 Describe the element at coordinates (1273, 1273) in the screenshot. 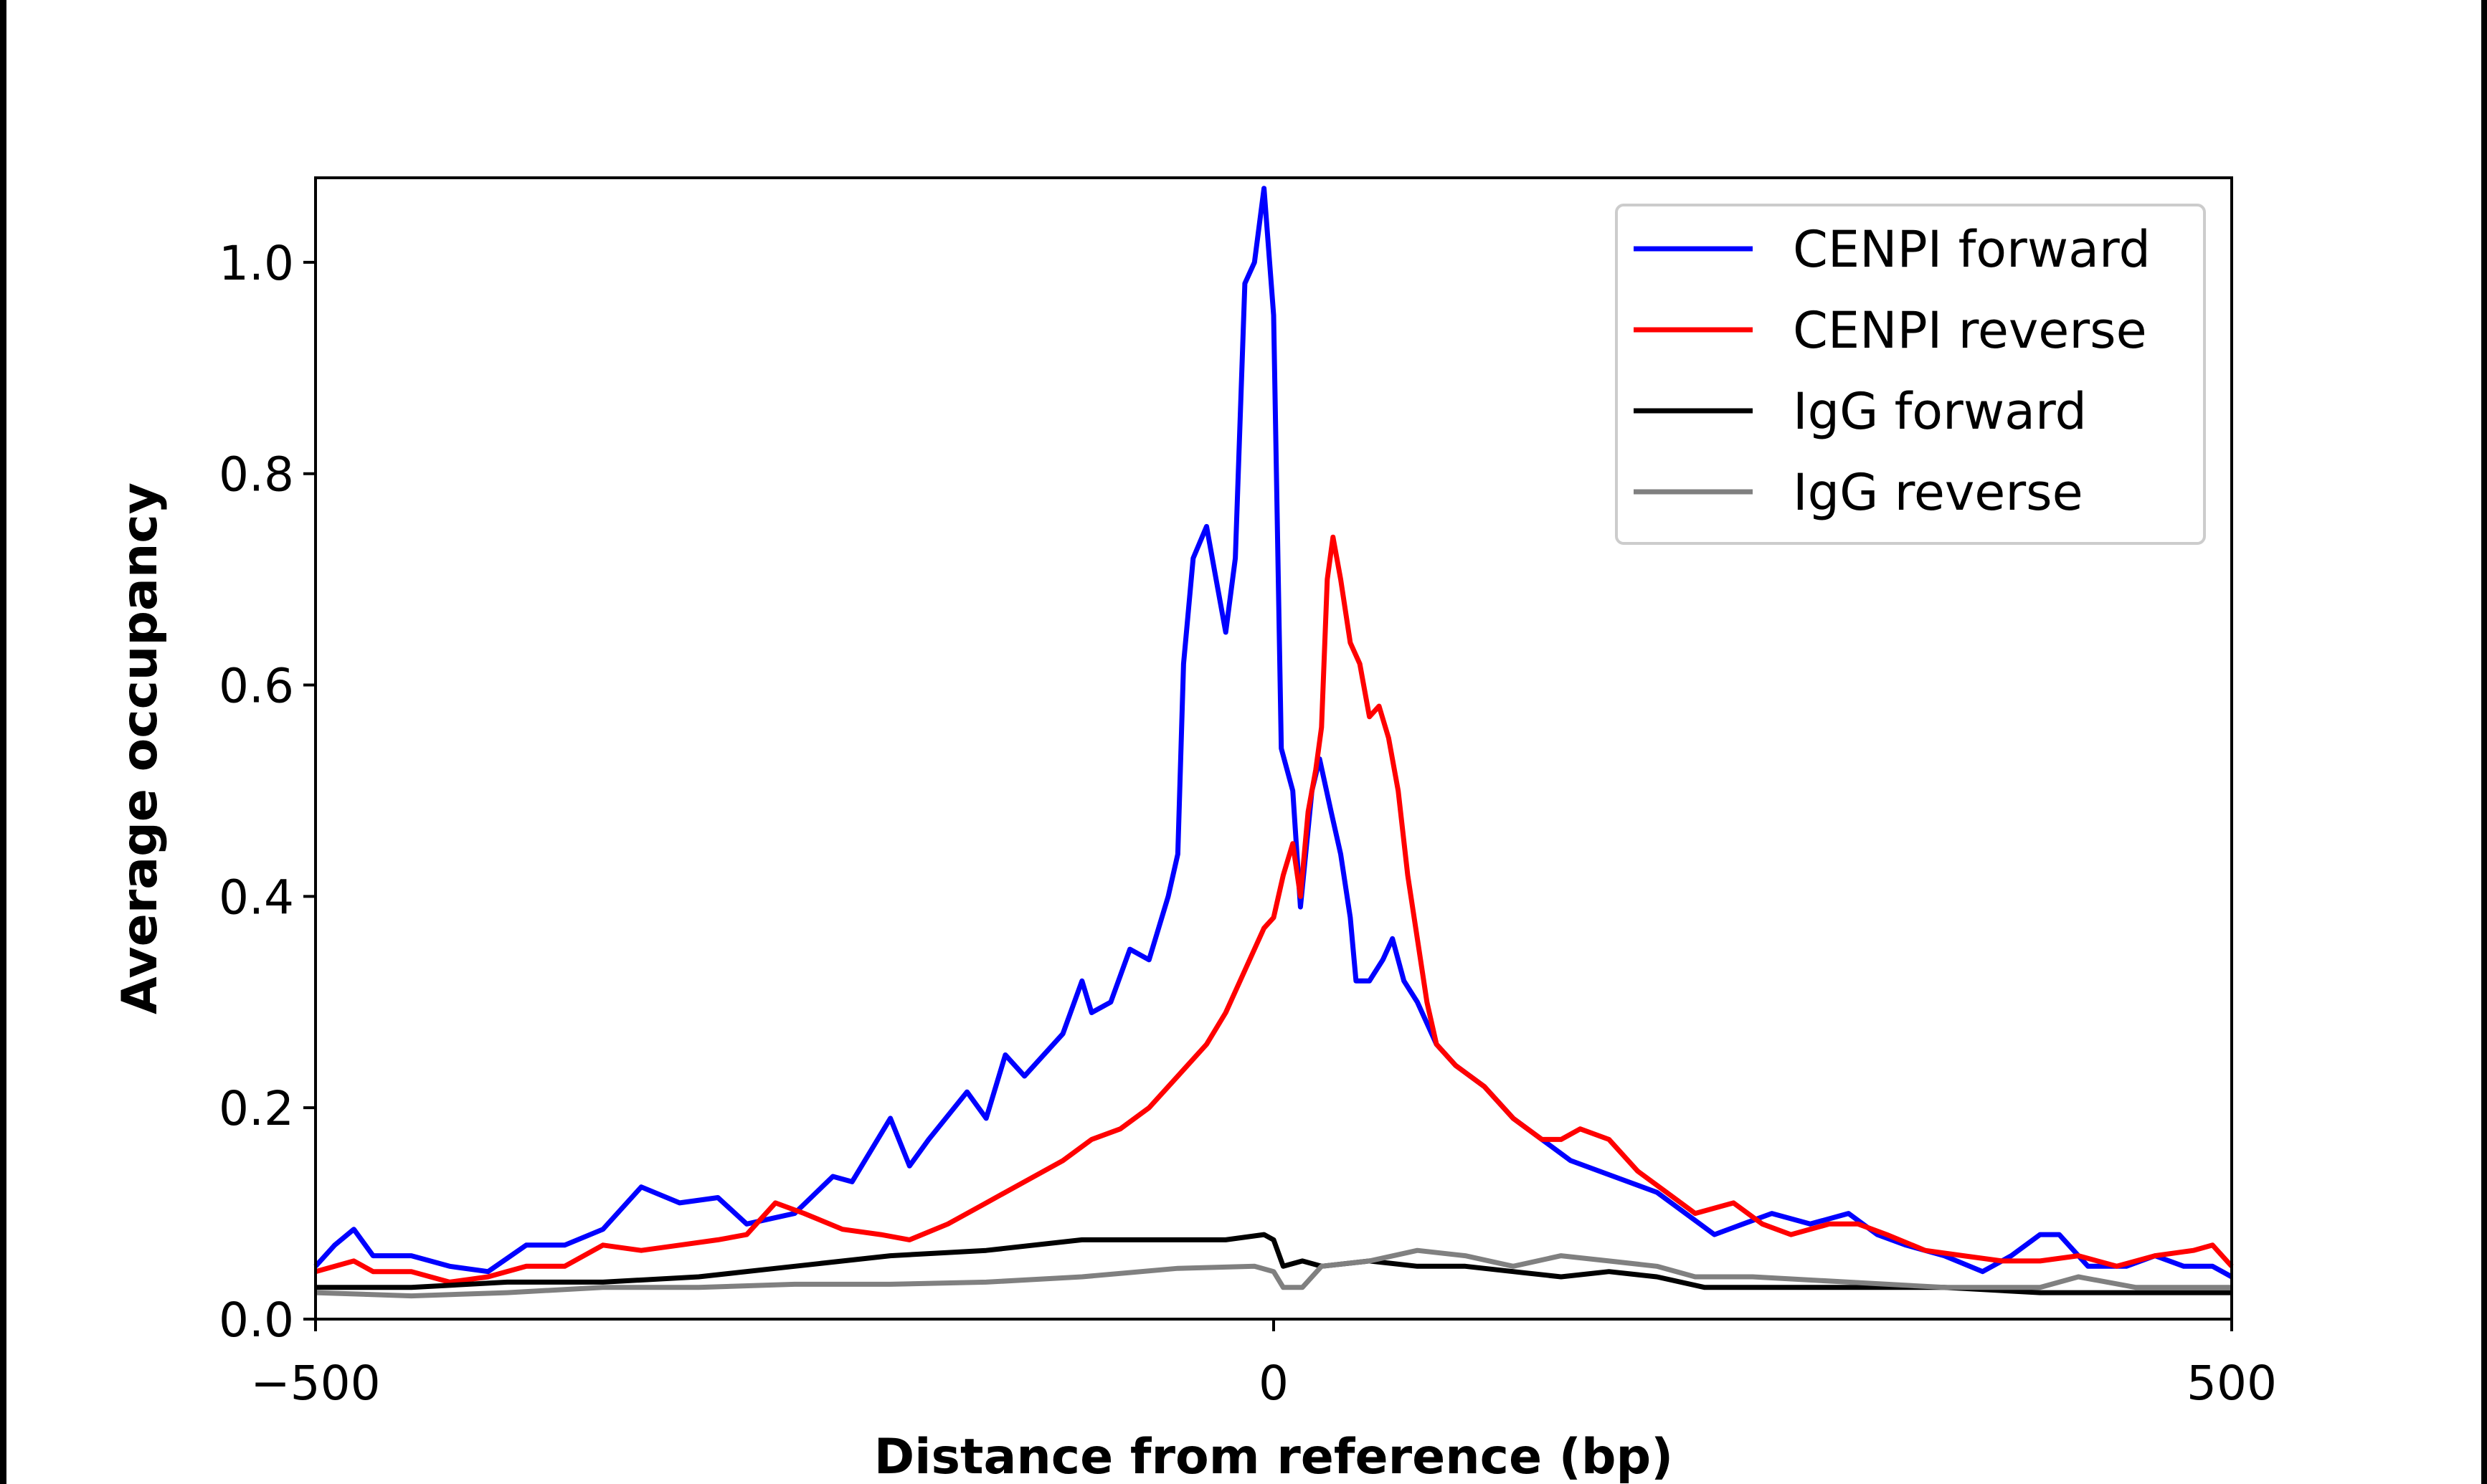

I see `series-line-igg-reverse` at that location.